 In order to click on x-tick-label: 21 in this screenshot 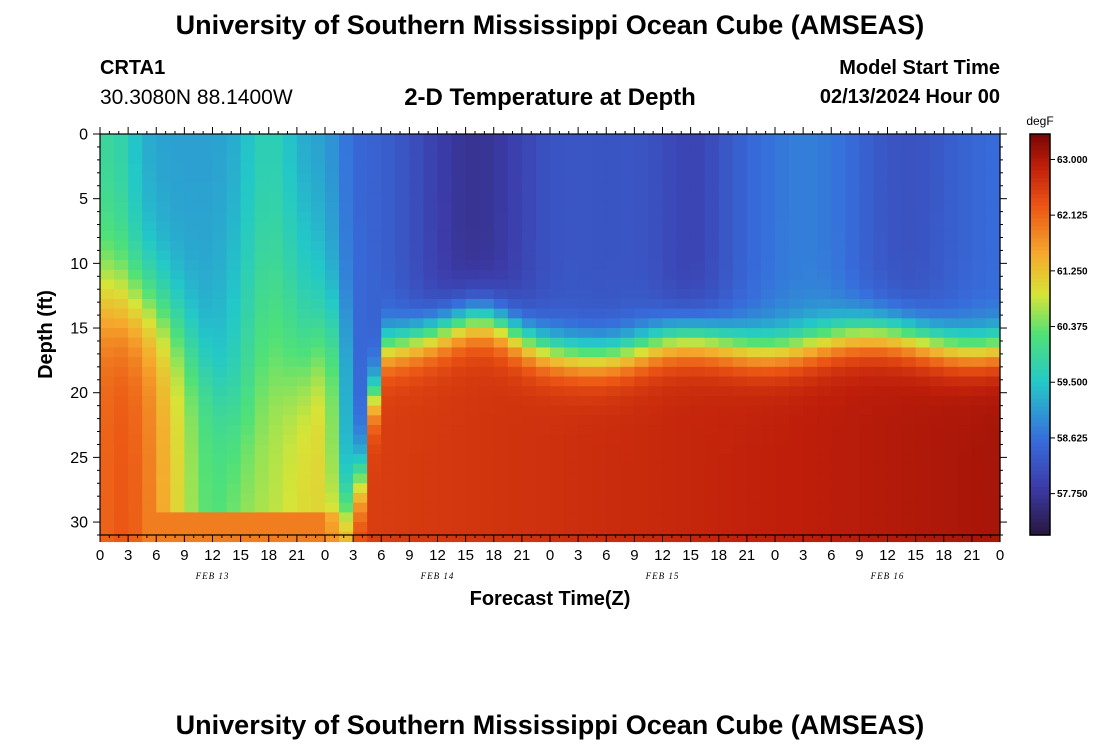, I will do `click(972, 555)`.